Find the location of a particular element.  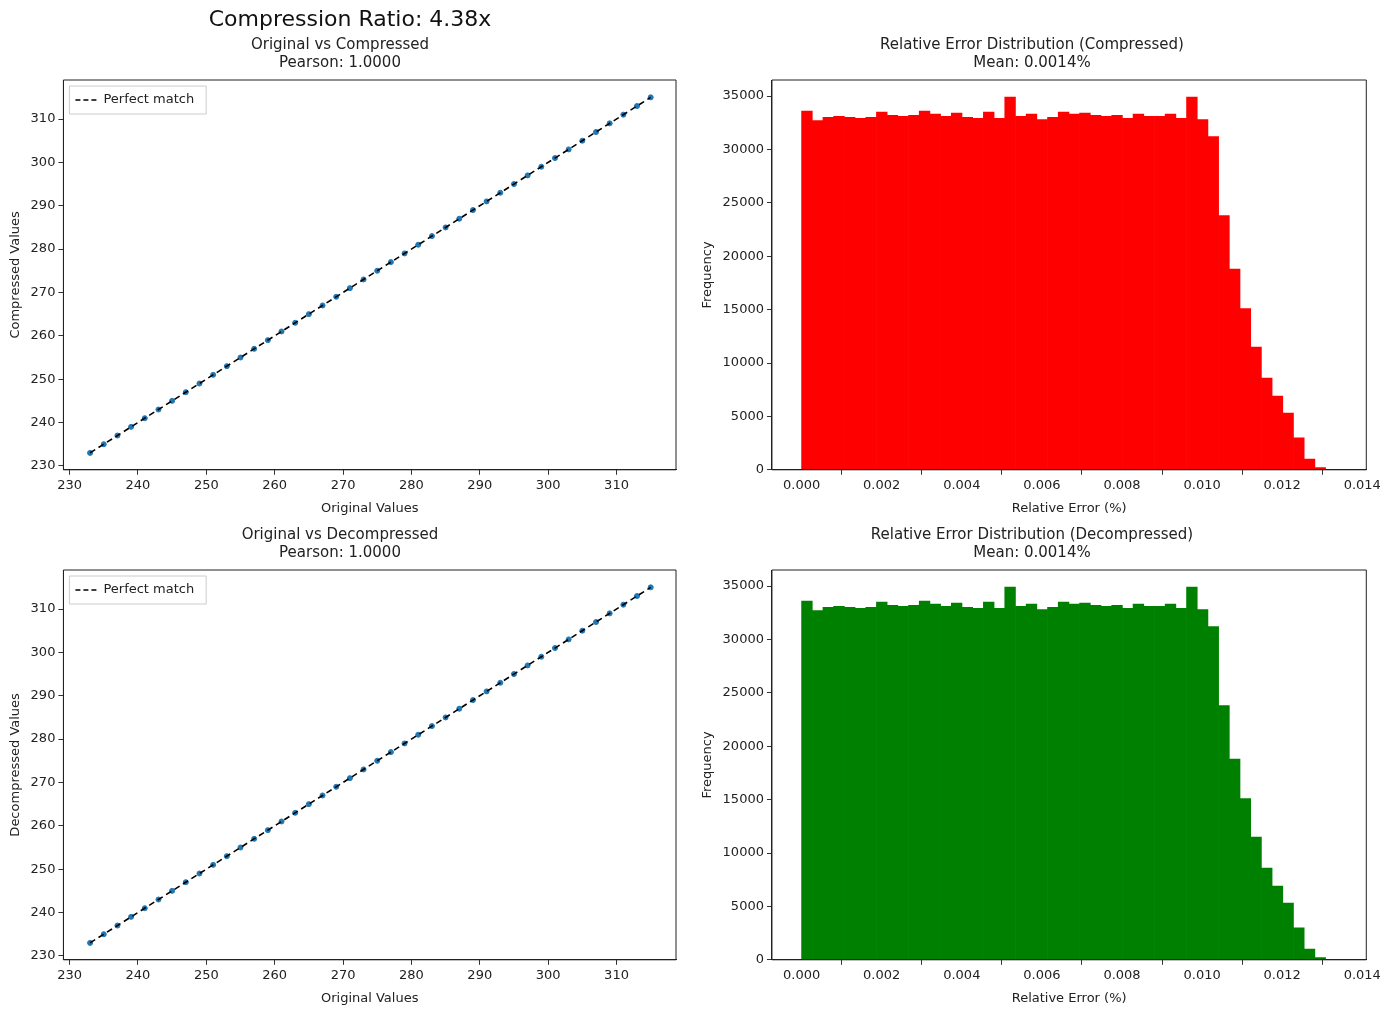

chart-title: Original vs Compressed is located at coordinates (340, 43).